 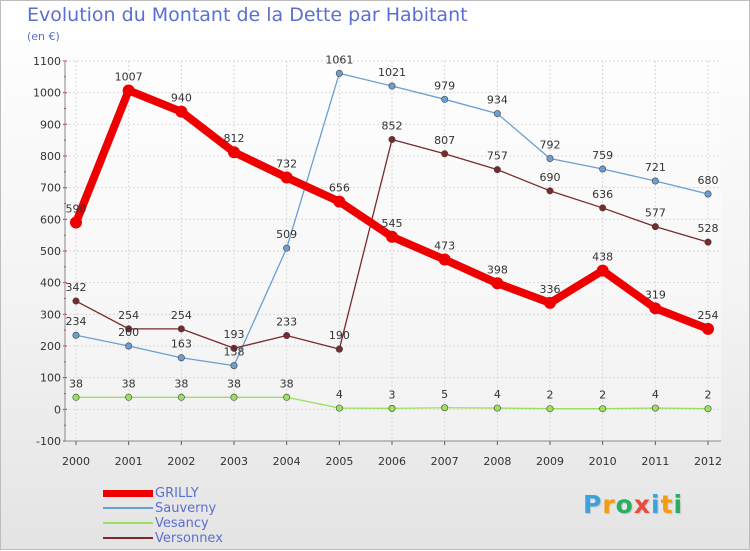 What do you see at coordinates (339, 335) in the screenshot?
I see `data-label: 190` at bounding box center [339, 335].